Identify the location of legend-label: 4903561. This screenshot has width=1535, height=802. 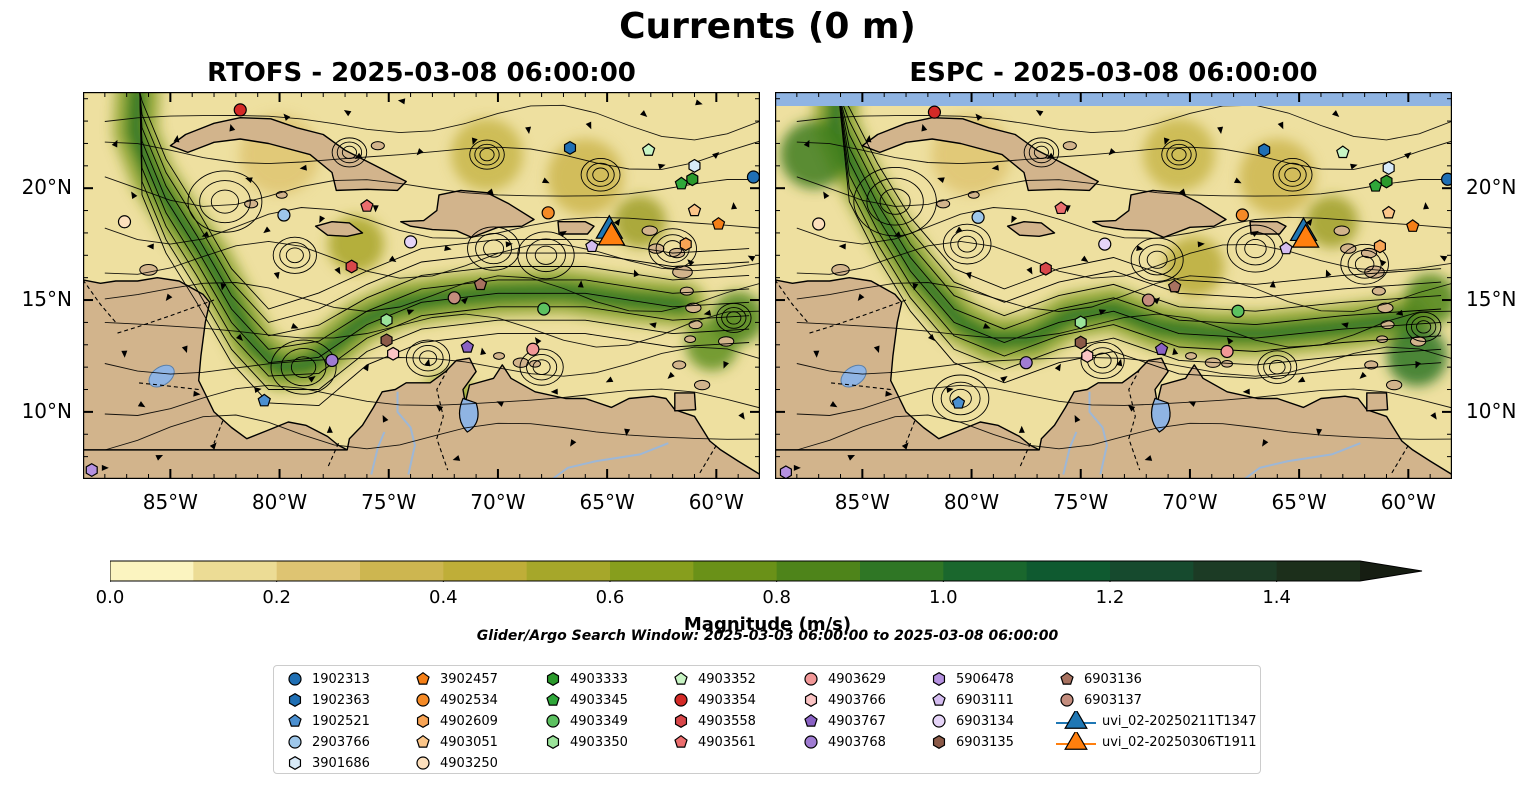
(727, 742).